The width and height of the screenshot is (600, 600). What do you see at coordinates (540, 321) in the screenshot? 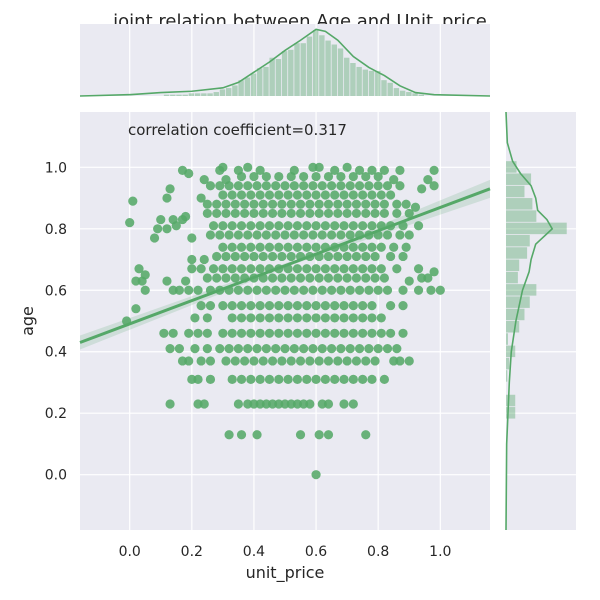
I see `right-marginal-panel` at bounding box center [540, 321].